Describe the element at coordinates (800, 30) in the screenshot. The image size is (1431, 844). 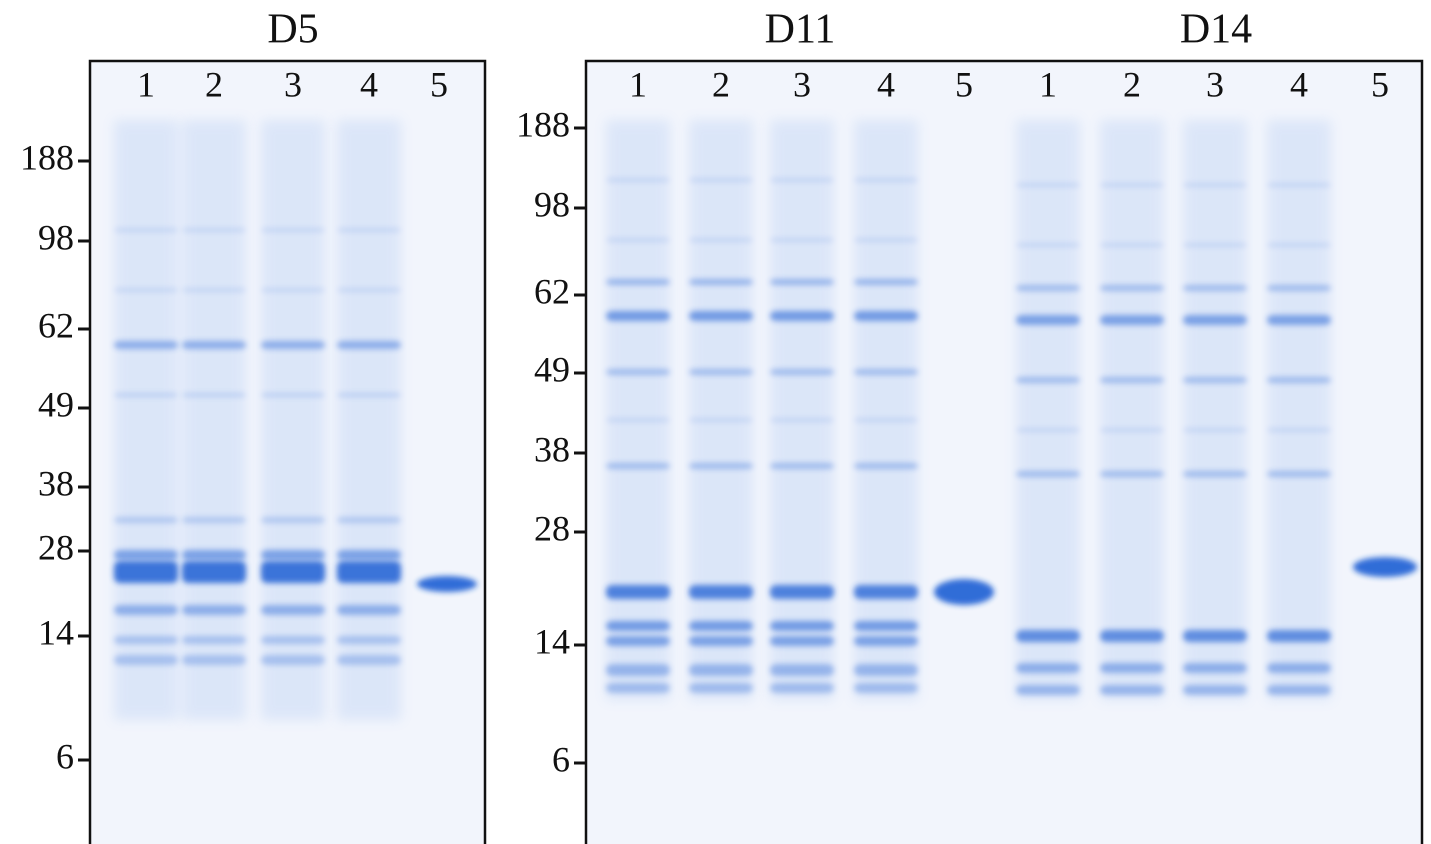
I see `gel-title: D11` at that location.